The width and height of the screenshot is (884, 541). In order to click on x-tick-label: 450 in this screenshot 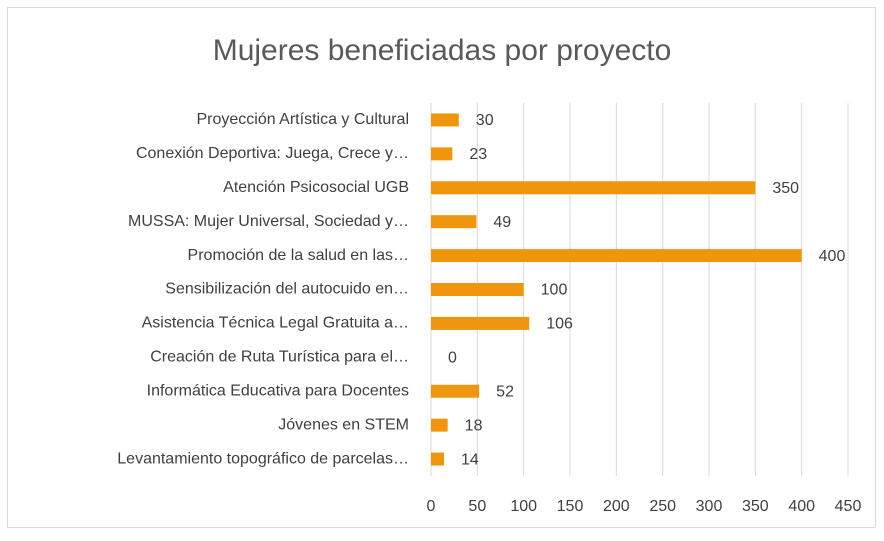, I will do `click(848, 506)`.